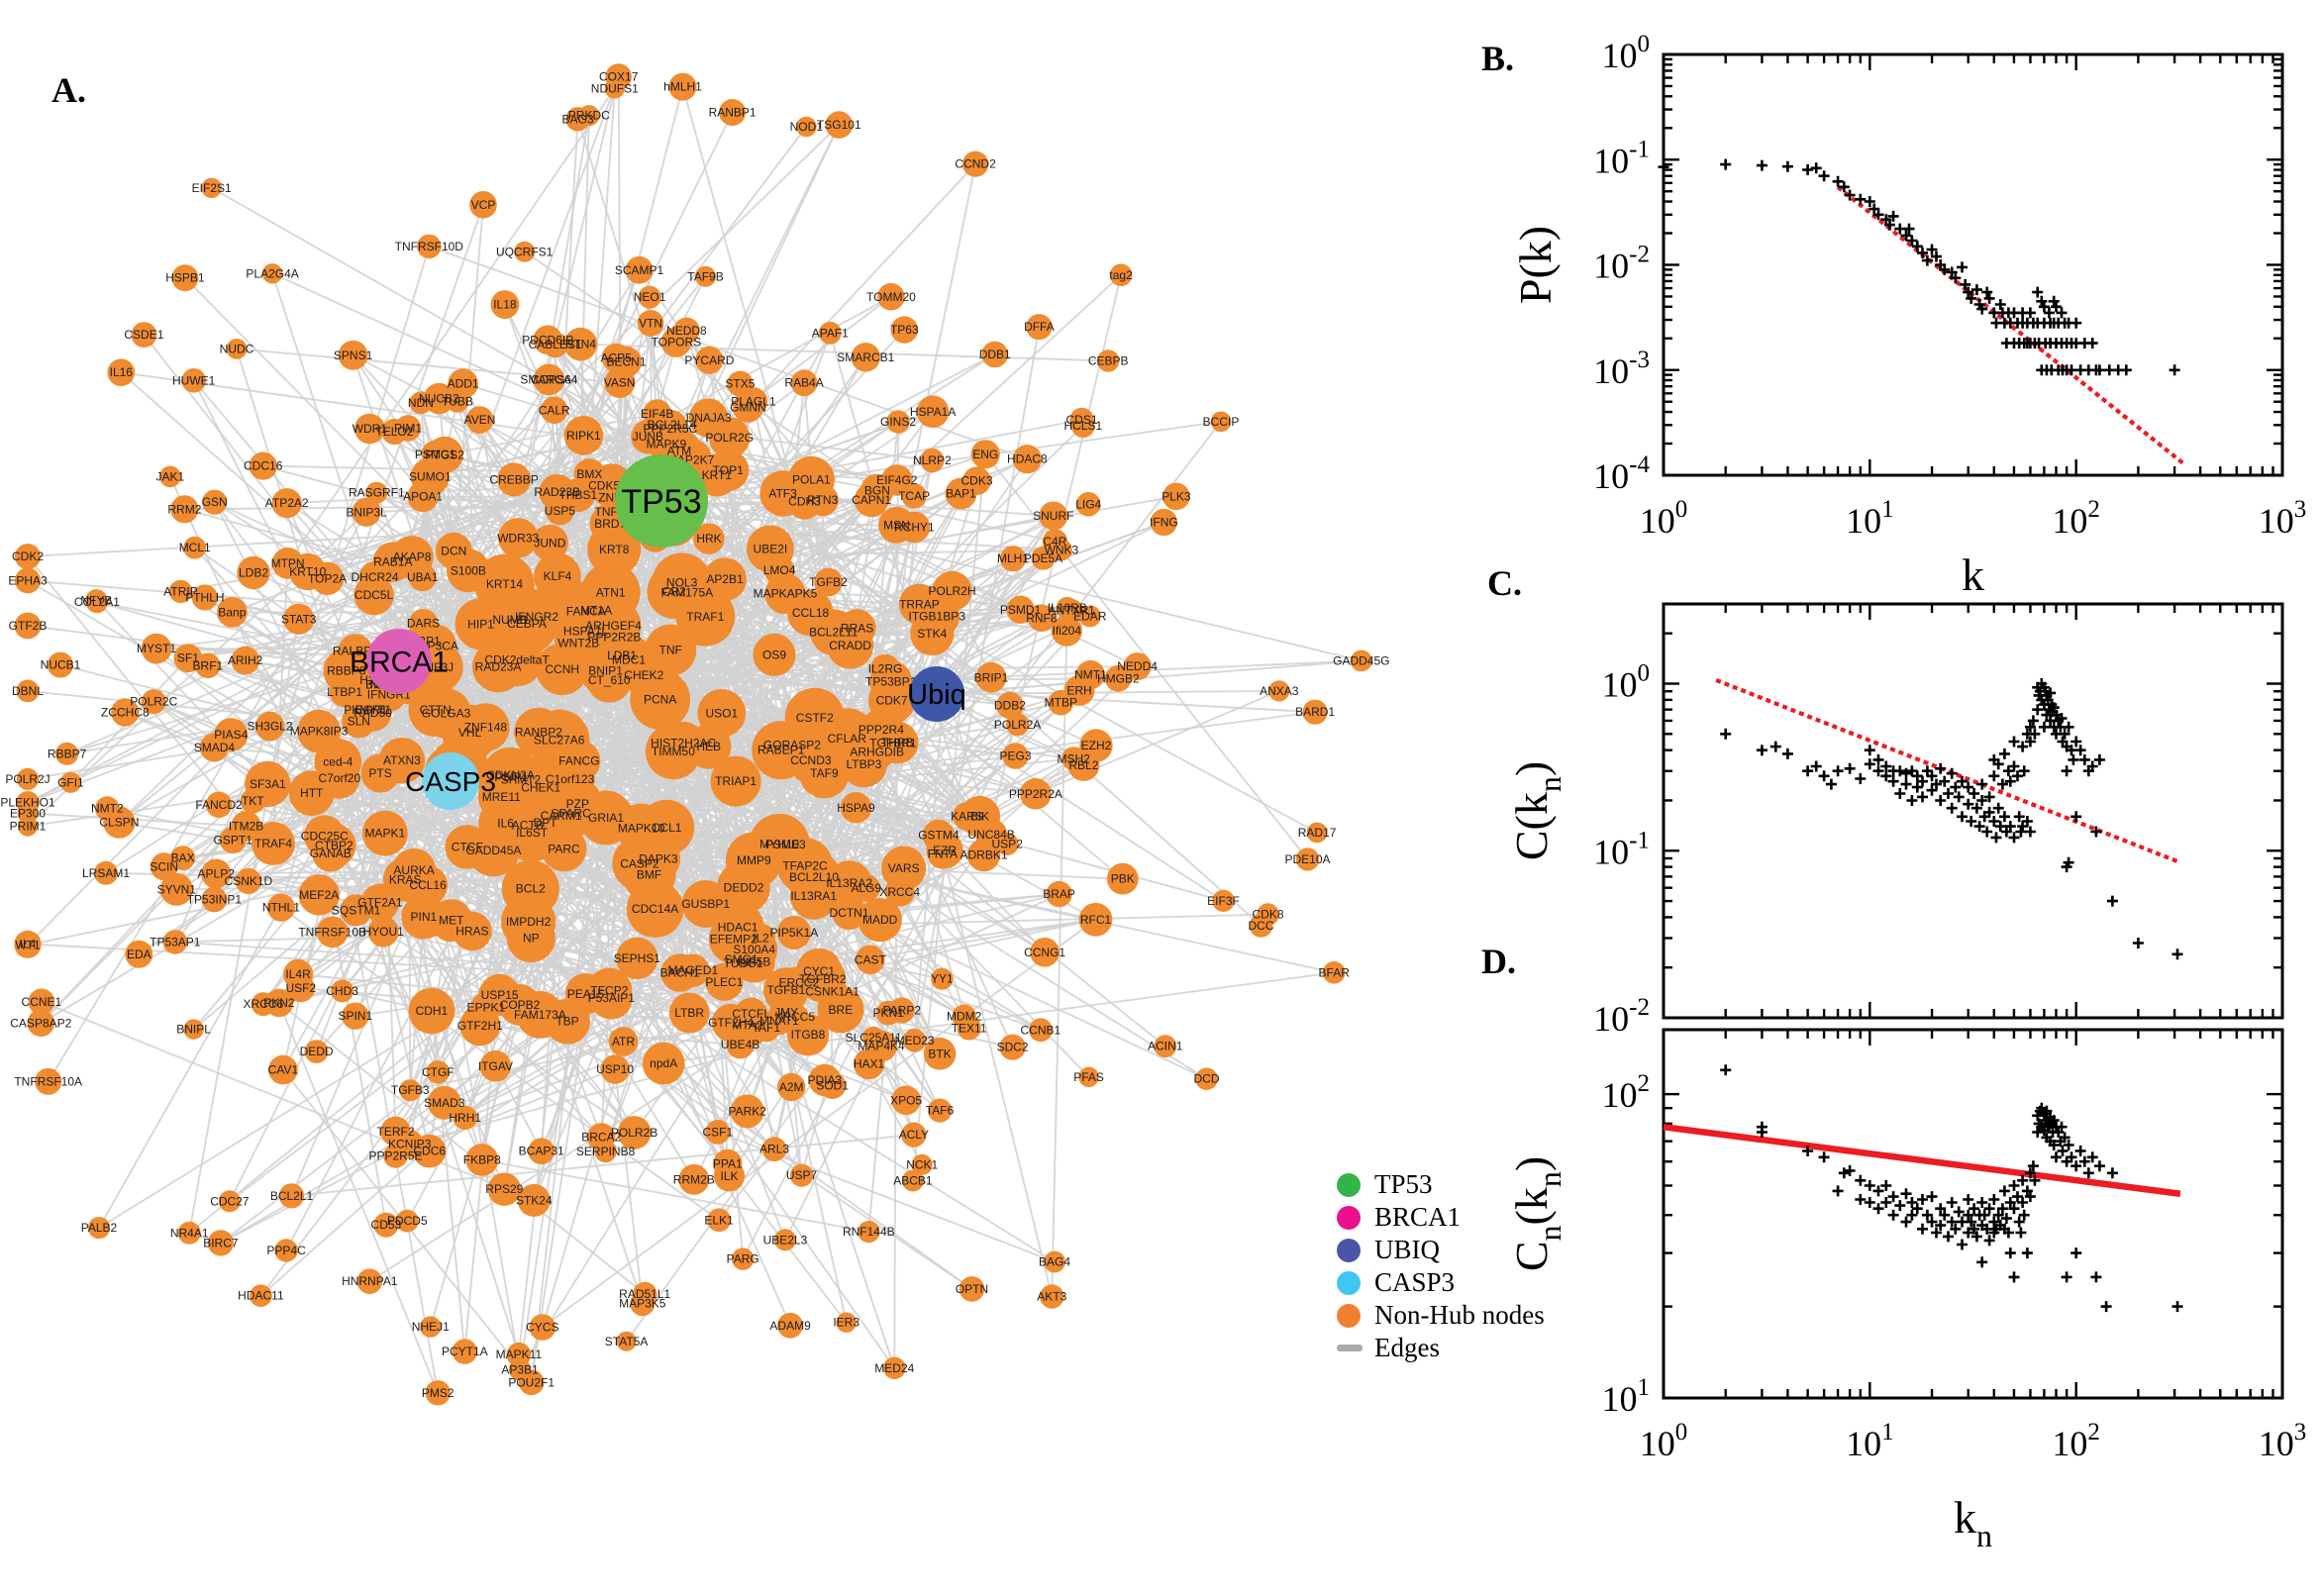  Describe the element at coordinates (1504, 583) in the screenshot. I see `panel-label-c: C.` at that location.